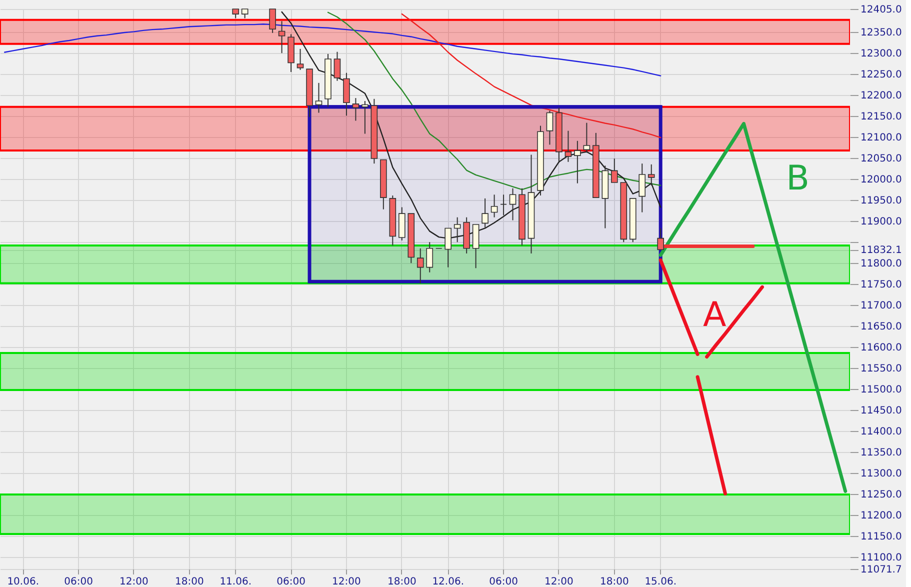 Image resolution: width=911 pixels, height=587 pixels. I want to click on x-tick-label: 15.06., so click(660, 581).